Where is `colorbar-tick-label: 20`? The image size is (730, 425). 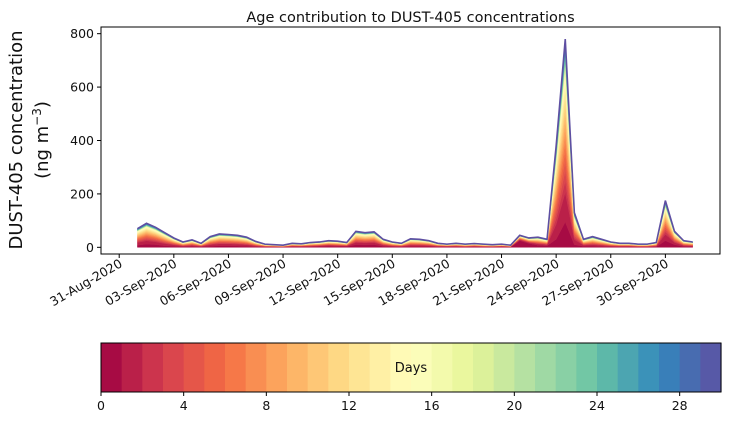
colorbar-tick-label: 20 is located at coordinates (514, 405).